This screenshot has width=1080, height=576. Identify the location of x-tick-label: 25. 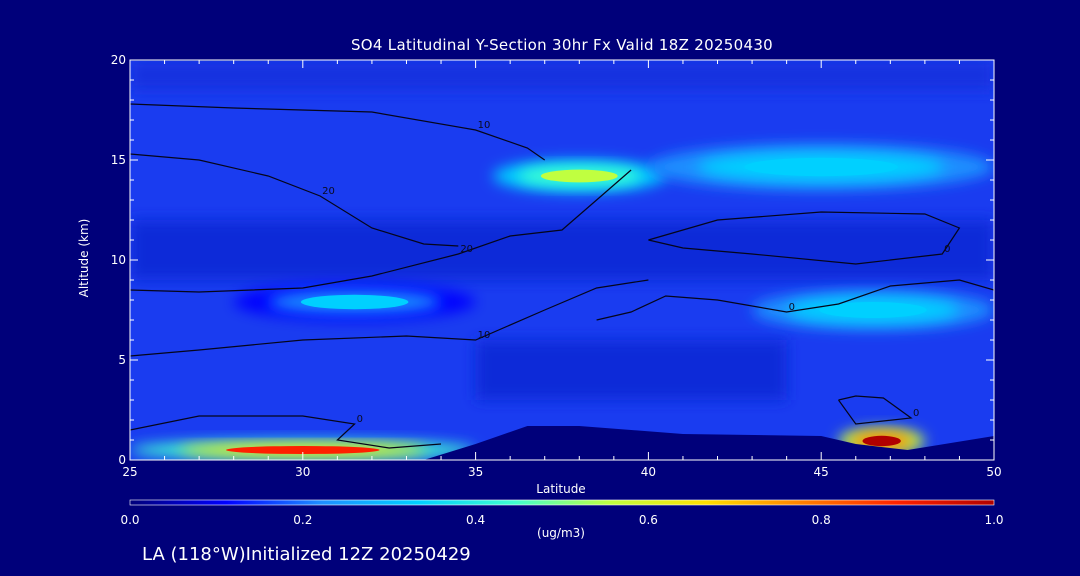
(129, 472).